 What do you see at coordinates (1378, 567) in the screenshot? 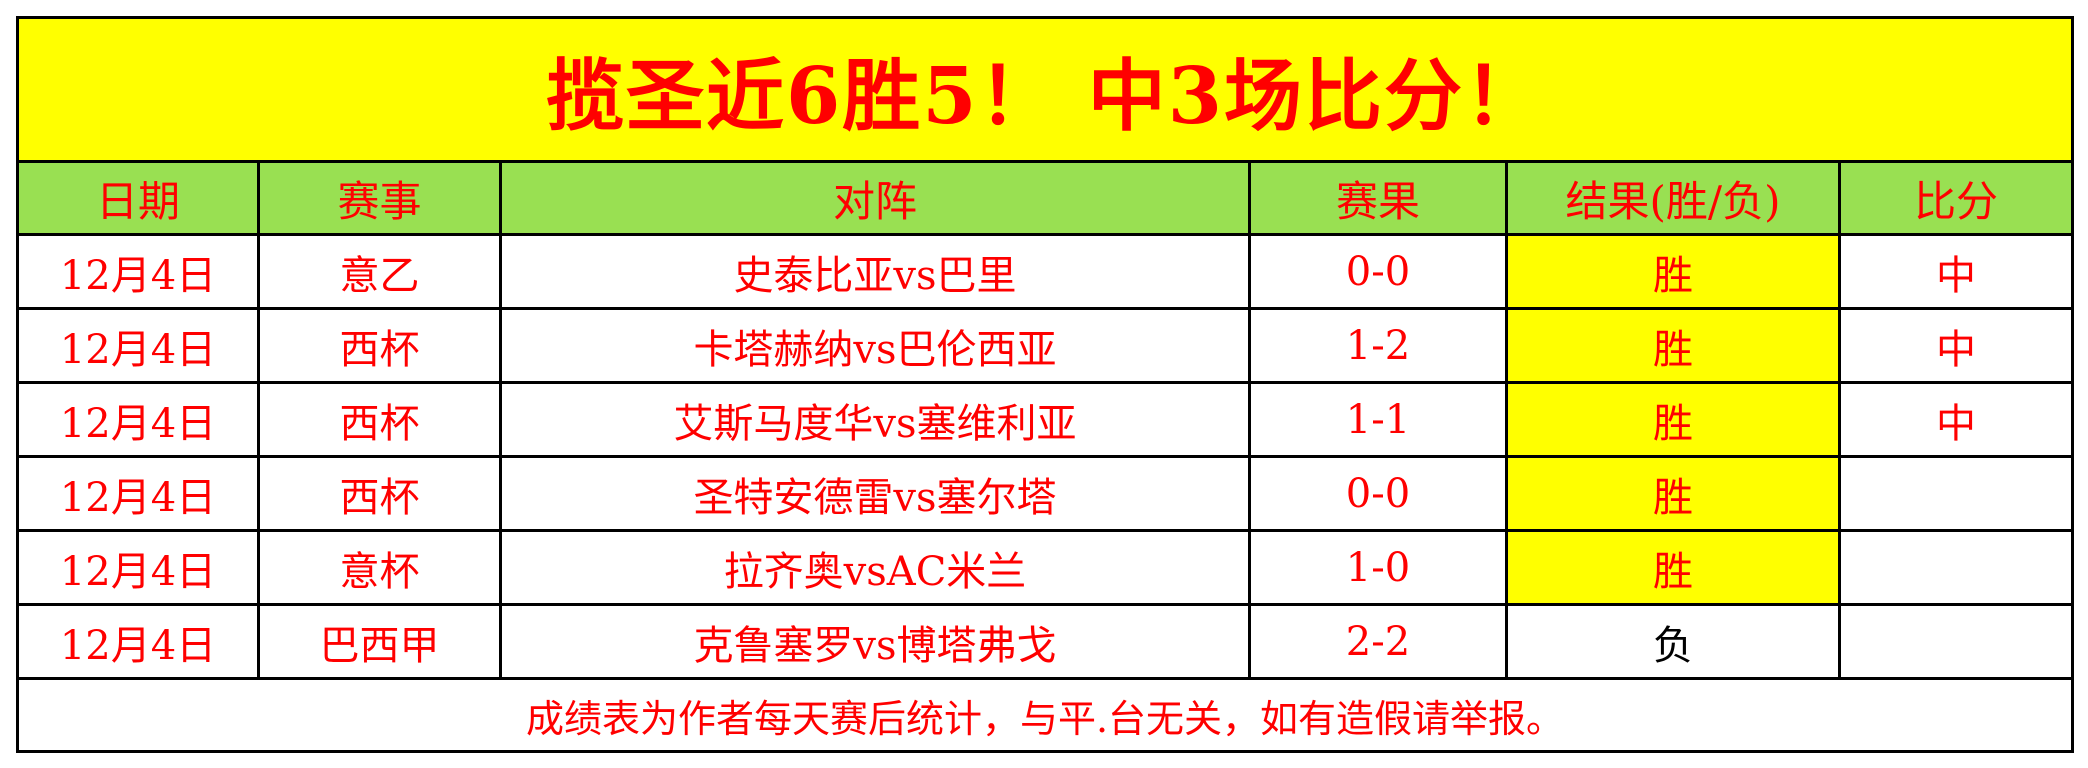
I see `score-cell: 1-0` at bounding box center [1378, 567].